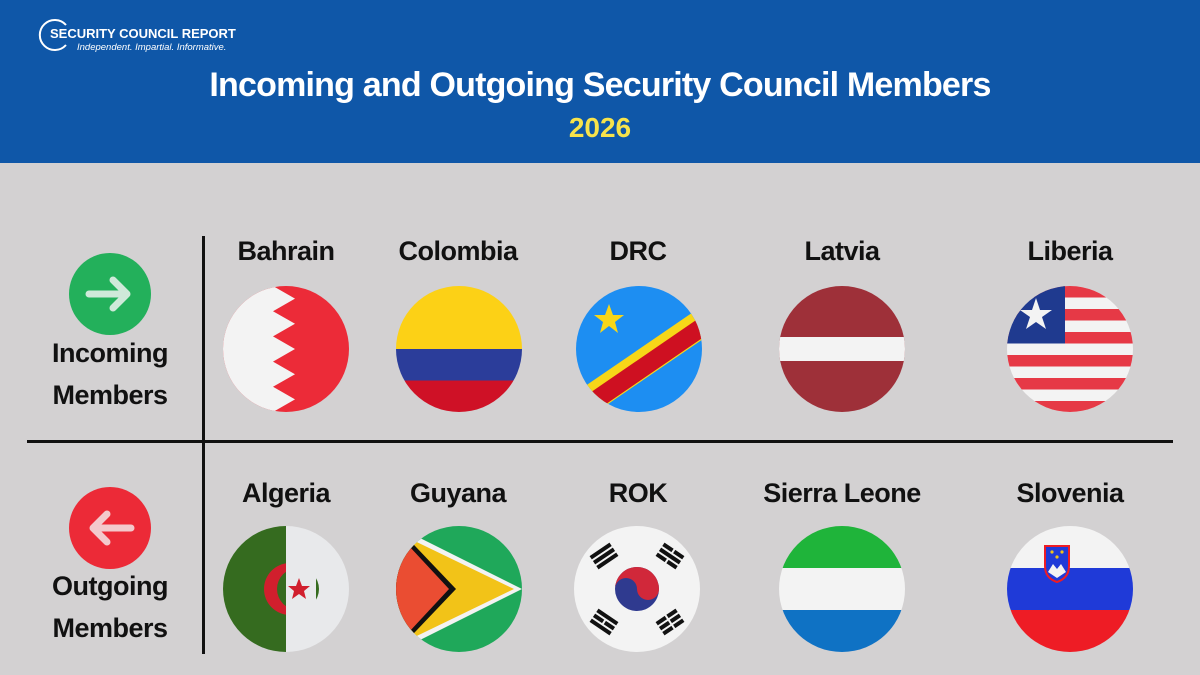 The width and height of the screenshot is (1200, 675). What do you see at coordinates (639, 349) in the screenshot?
I see `drc-flag` at bounding box center [639, 349].